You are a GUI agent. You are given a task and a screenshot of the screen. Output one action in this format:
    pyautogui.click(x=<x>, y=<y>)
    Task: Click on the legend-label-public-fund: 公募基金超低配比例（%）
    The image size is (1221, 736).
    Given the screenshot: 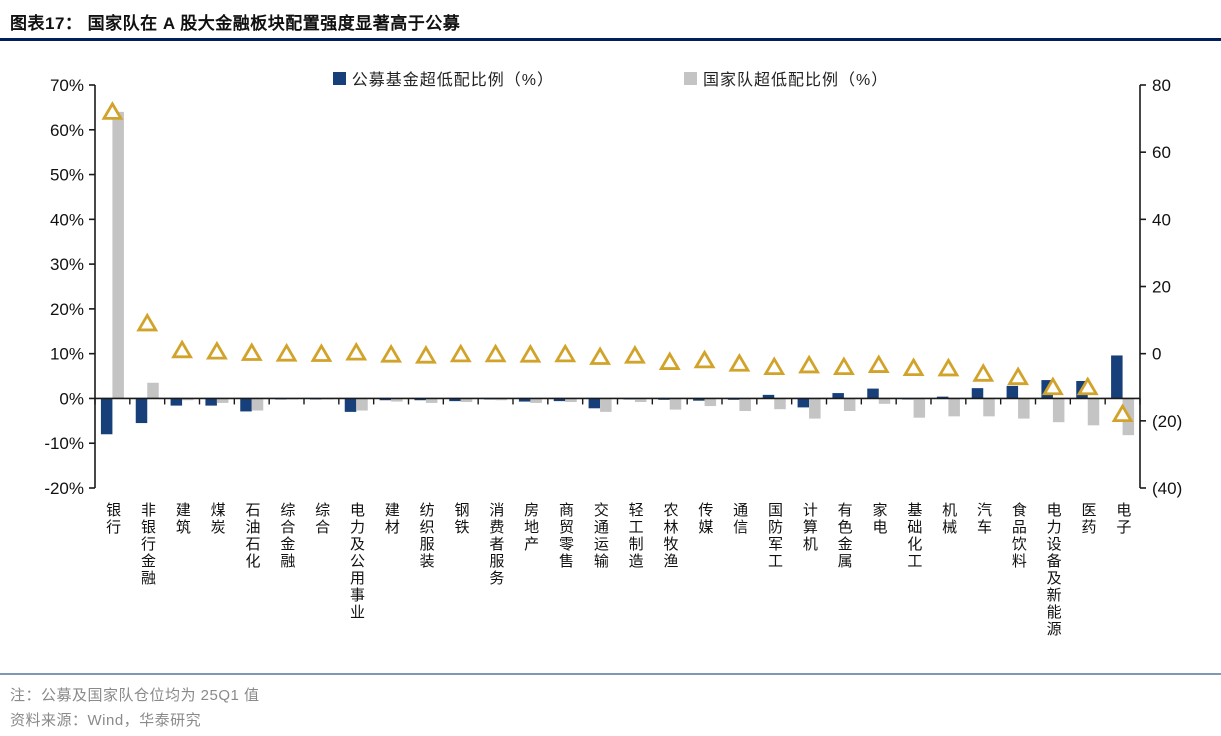 What is the action you would take?
    pyautogui.click(x=452, y=80)
    